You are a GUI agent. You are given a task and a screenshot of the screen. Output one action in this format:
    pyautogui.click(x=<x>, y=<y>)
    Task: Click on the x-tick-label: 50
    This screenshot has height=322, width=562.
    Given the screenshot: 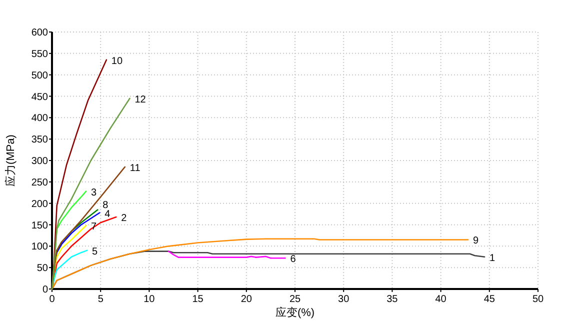 What is the action you would take?
    pyautogui.click(x=538, y=299)
    